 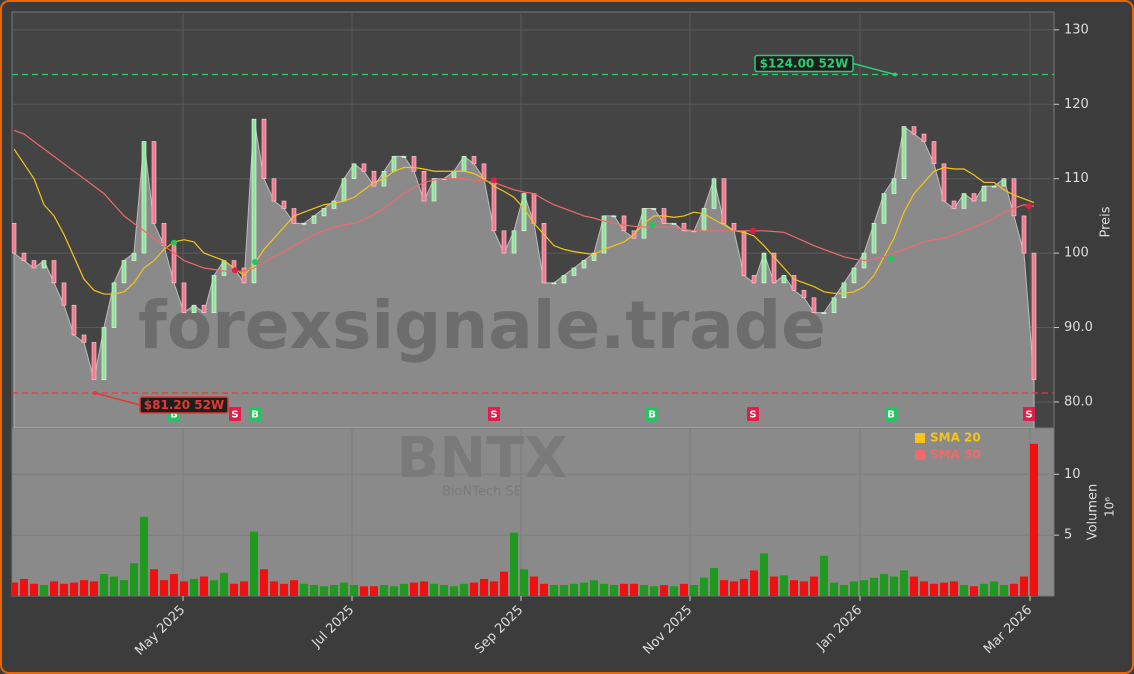 I want to click on y-tick-label: 80.0, so click(x=1078, y=401).